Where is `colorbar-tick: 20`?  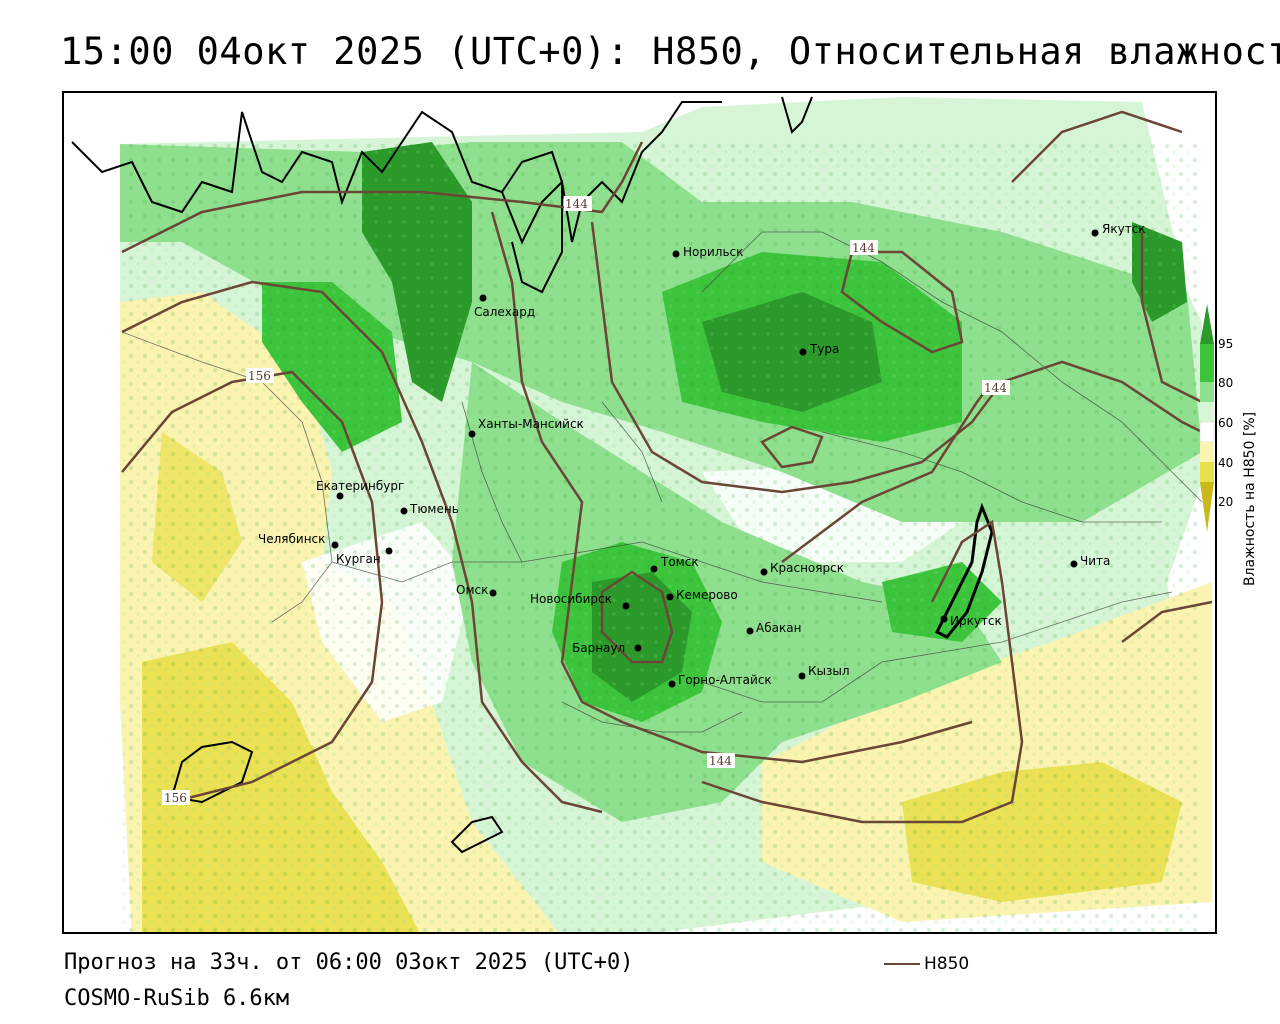
colorbar-tick: 20 is located at coordinates (1225, 502).